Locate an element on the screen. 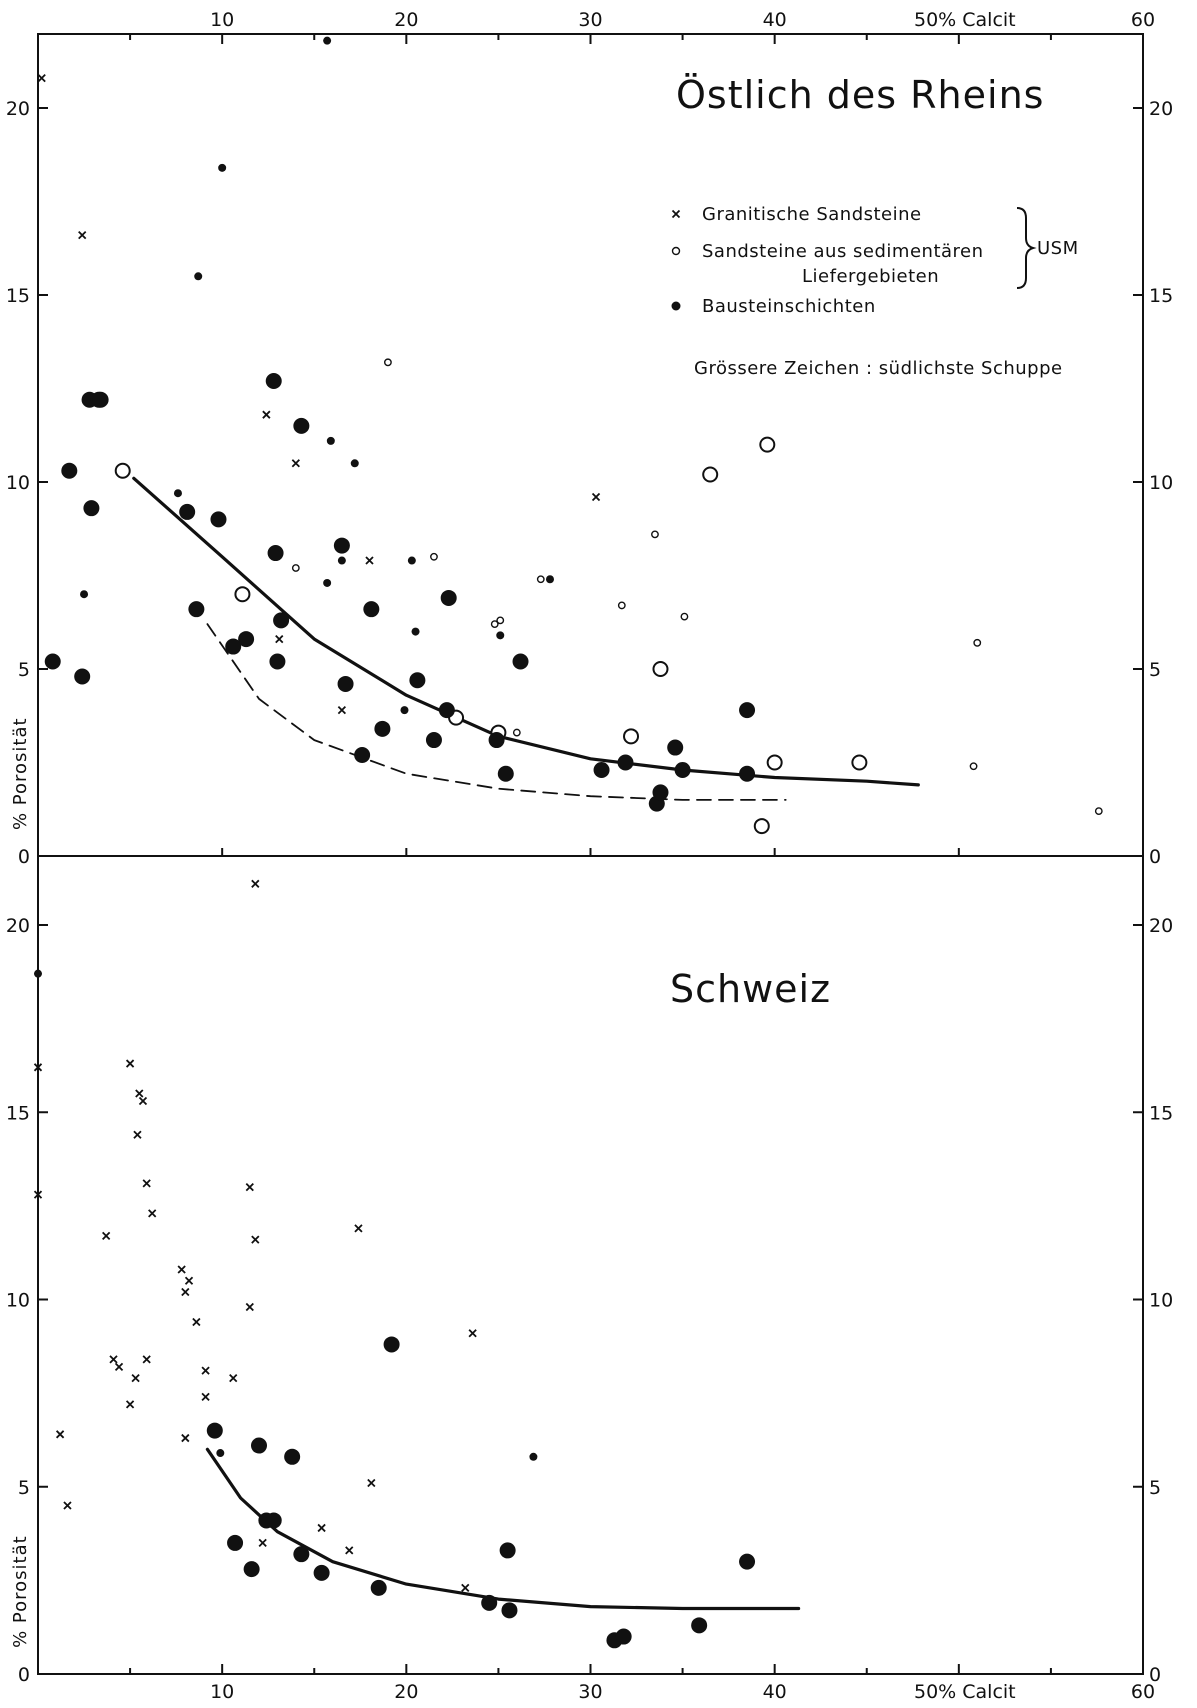 Image resolution: width=1197 pixels, height=1708 pixels. y-tick-label-right: 20 is located at coordinates (1161, 926).